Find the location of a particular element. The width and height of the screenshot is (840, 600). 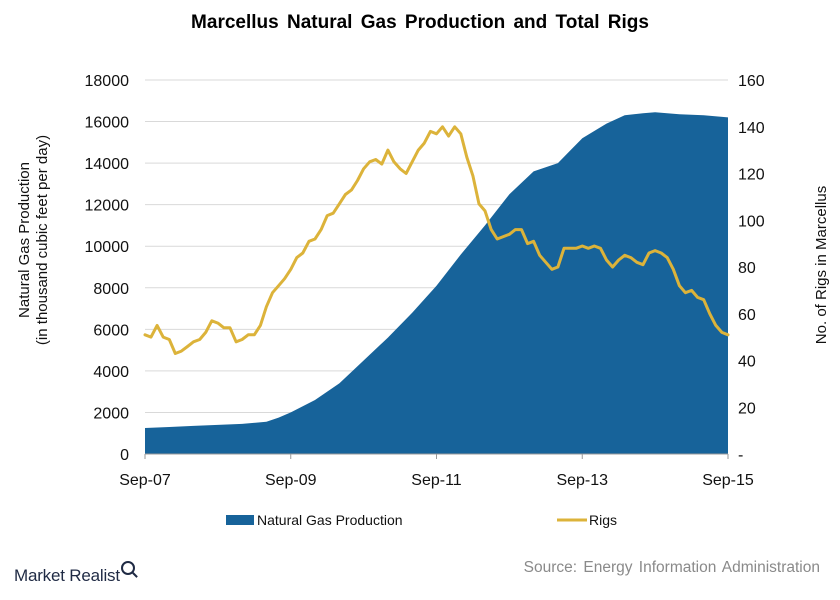

x-tick-label: Sep-11 is located at coordinates (436, 480).